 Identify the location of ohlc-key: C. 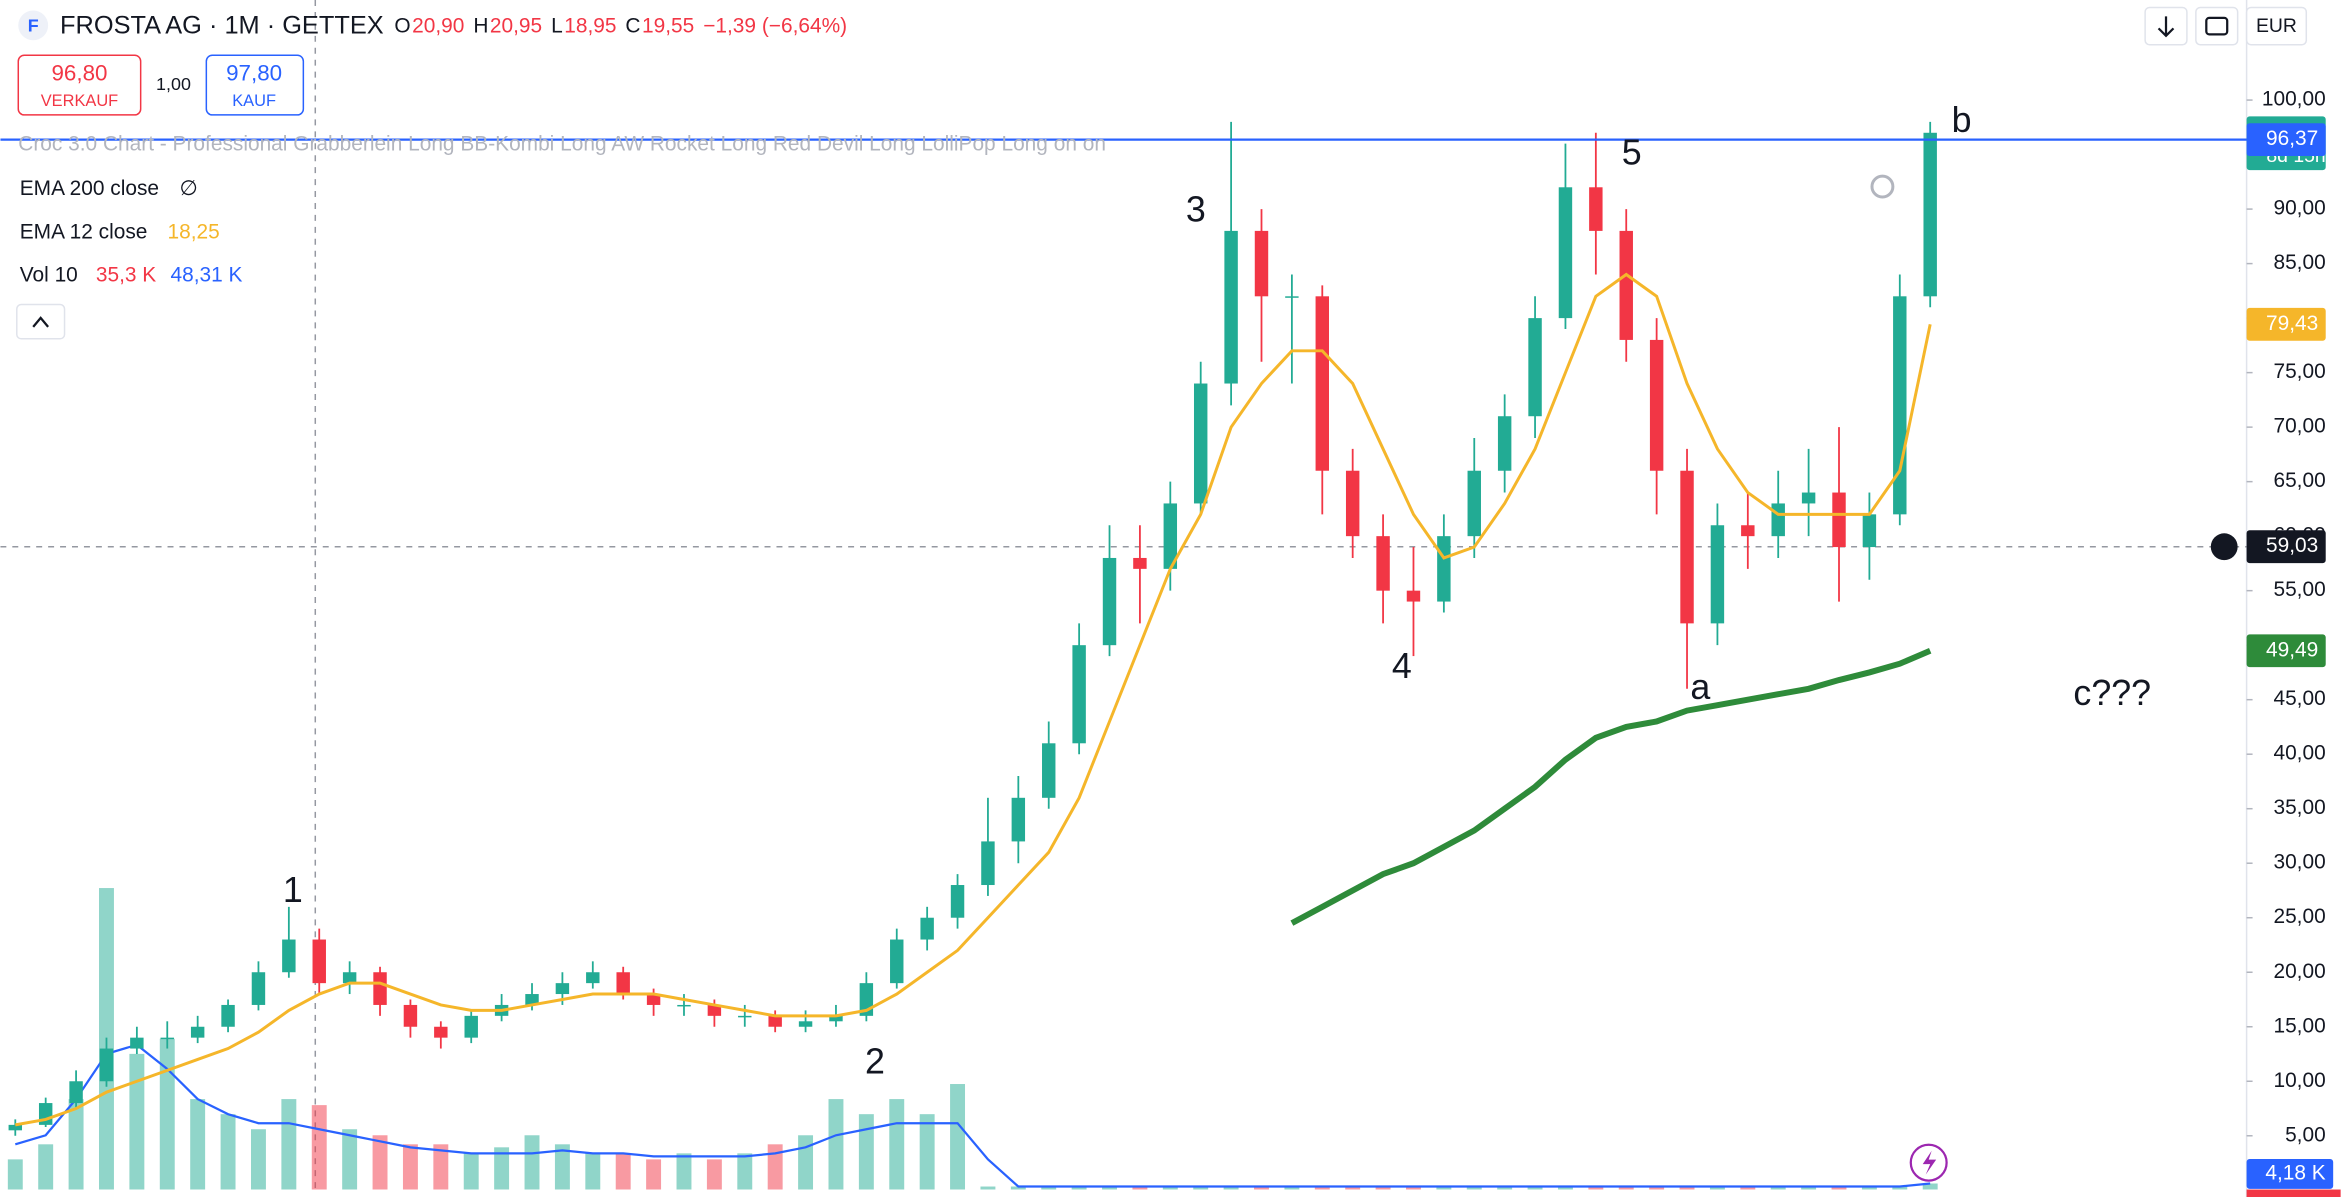
(632, 25).